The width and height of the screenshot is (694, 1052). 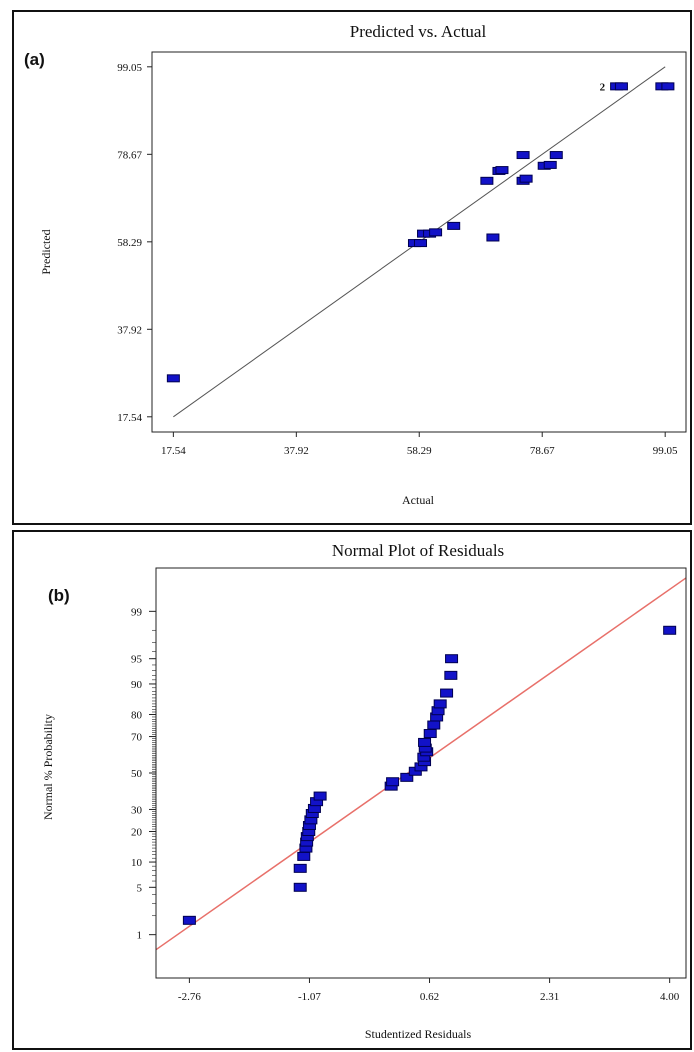 I want to click on y-tick-label: 37.92, so click(x=129, y=330).